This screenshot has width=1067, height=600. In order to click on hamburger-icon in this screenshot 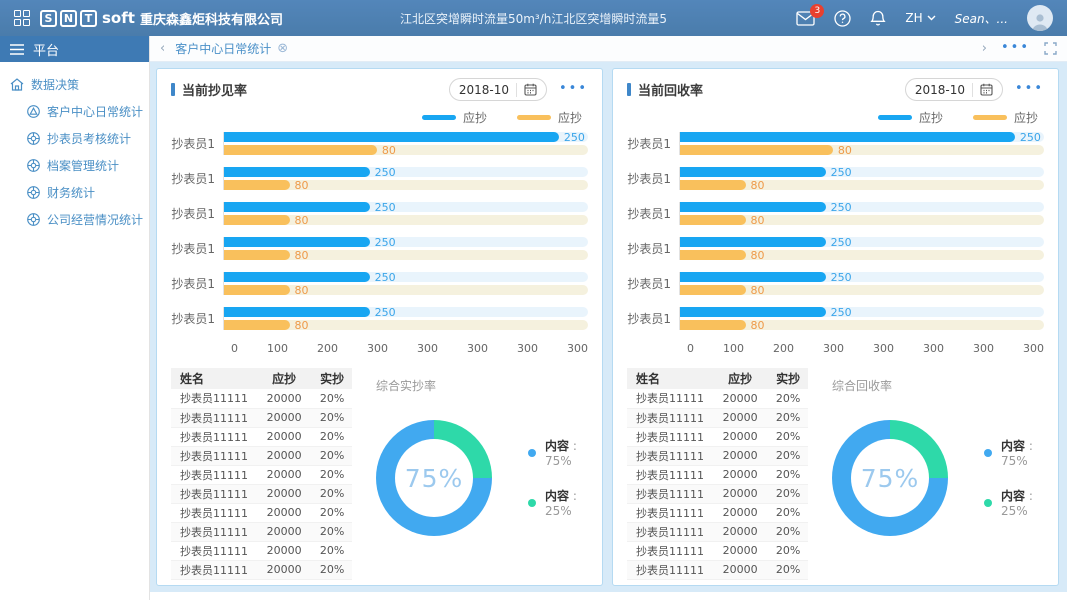, I will do `click(17, 49)`.